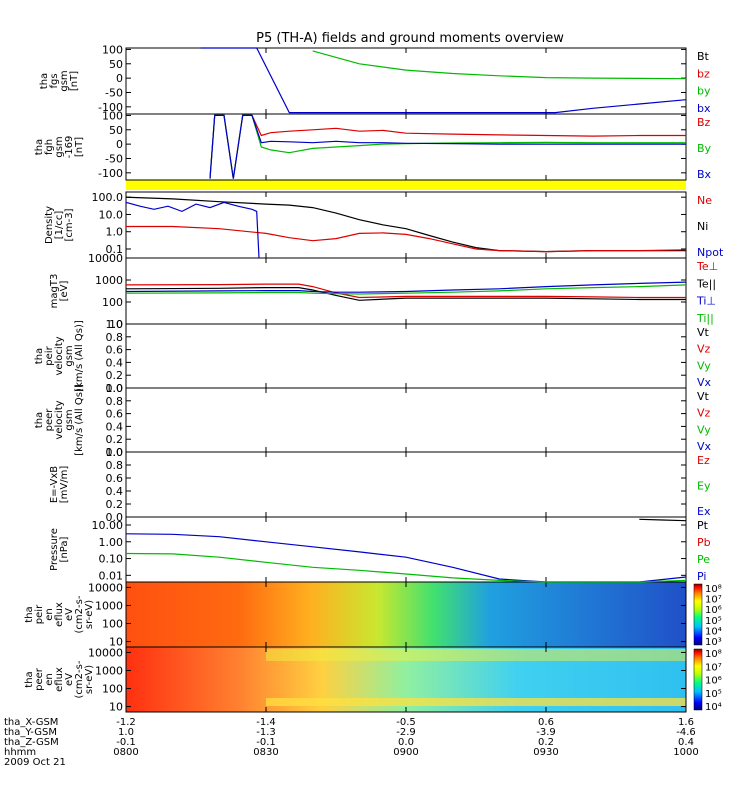 This screenshot has height=804, width=750. Describe the element at coordinates (704, 413) in the screenshot. I see `legend-peer_v-1: Vz` at that location.